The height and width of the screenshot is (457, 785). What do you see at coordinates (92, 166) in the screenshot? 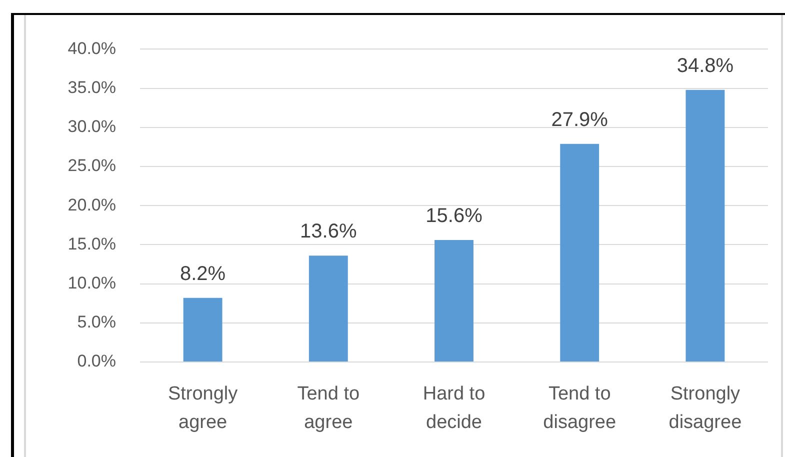
I see `y-tick-label: 25.0%` at bounding box center [92, 166].